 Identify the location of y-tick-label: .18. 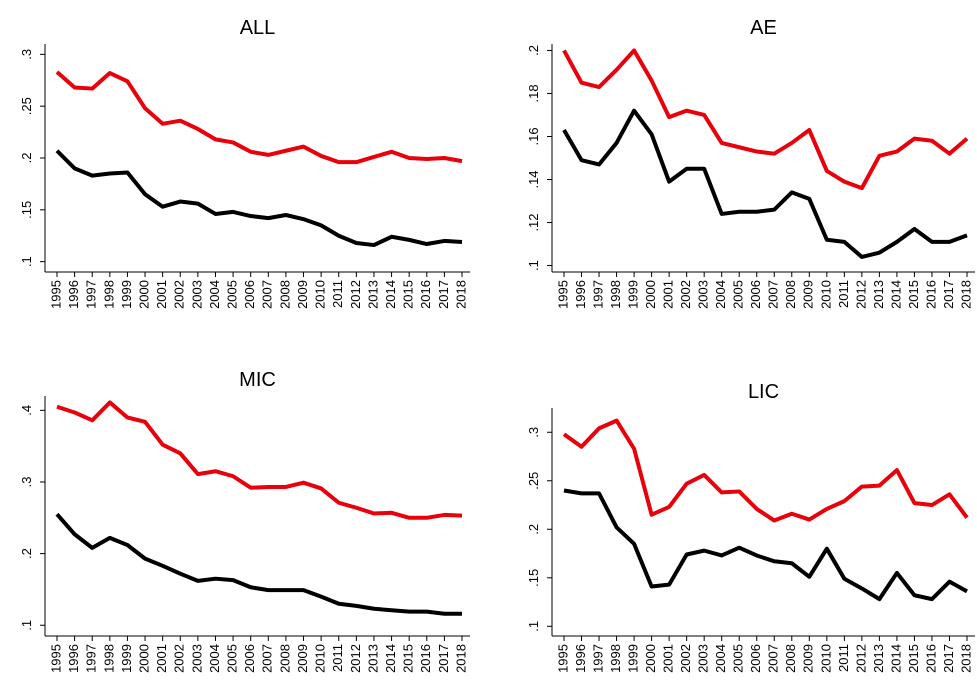
(533, 93).